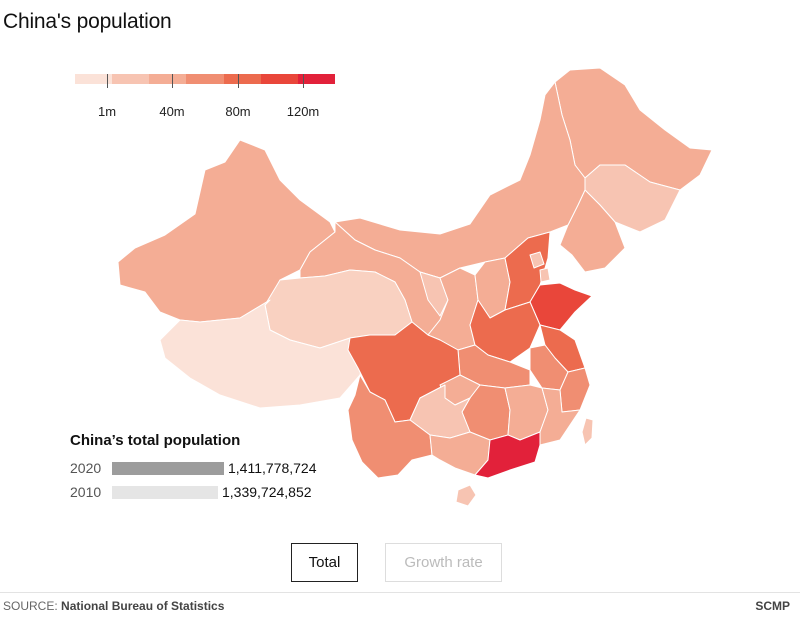 Image resolution: width=800 pixels, height=624 pixels. I want to click on brand-logo: SCMP, so click(772, 606).